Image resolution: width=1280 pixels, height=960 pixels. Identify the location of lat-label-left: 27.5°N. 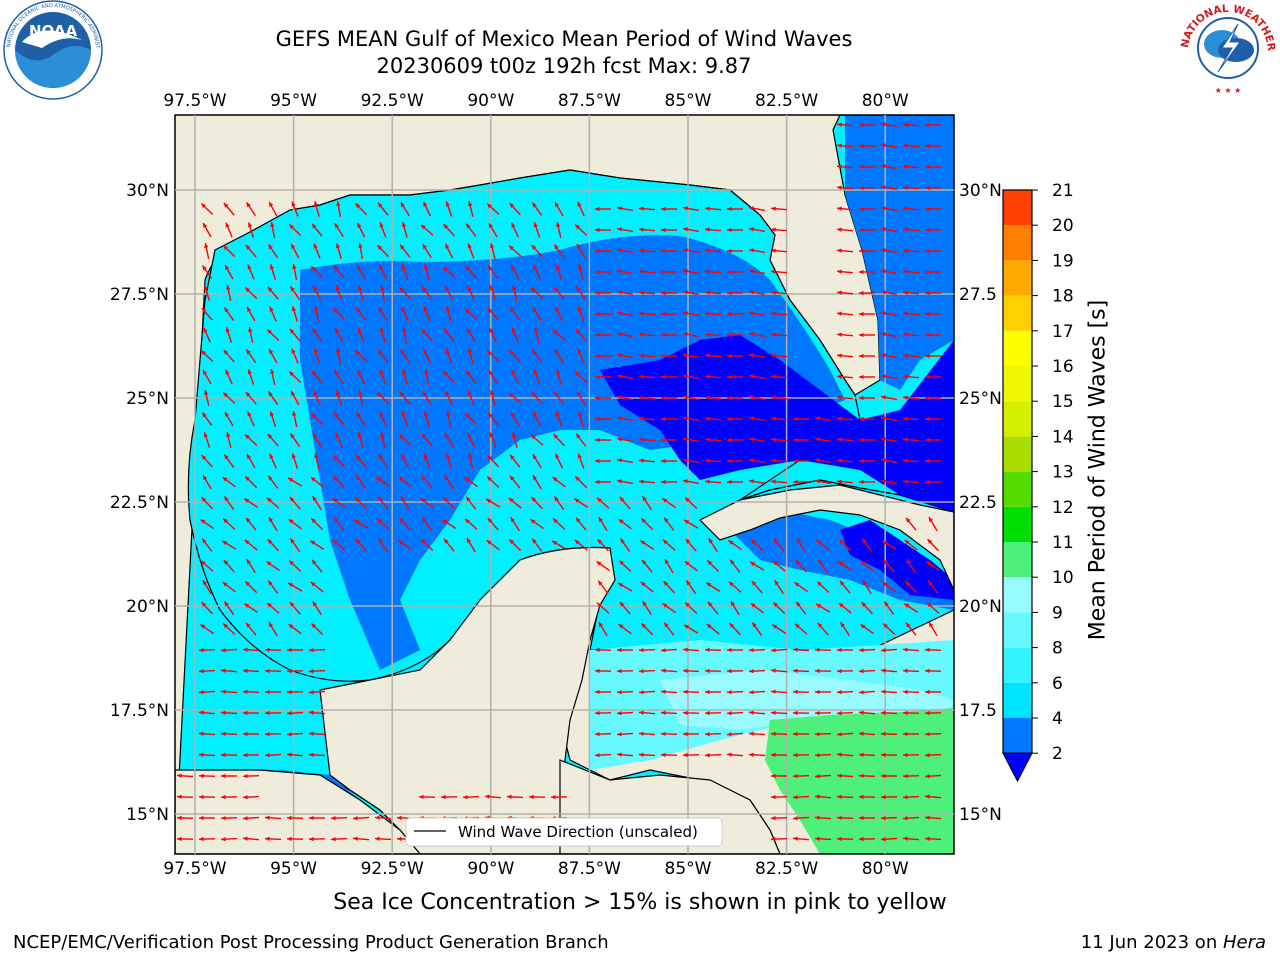
(139, 295).